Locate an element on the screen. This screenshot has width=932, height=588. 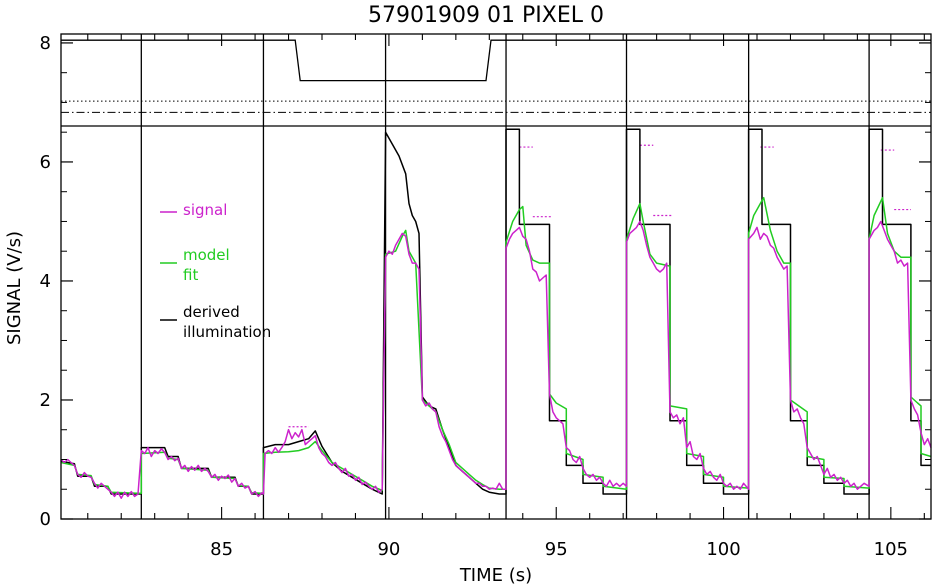
legend-label: derived is located at coordinates (211, 312).